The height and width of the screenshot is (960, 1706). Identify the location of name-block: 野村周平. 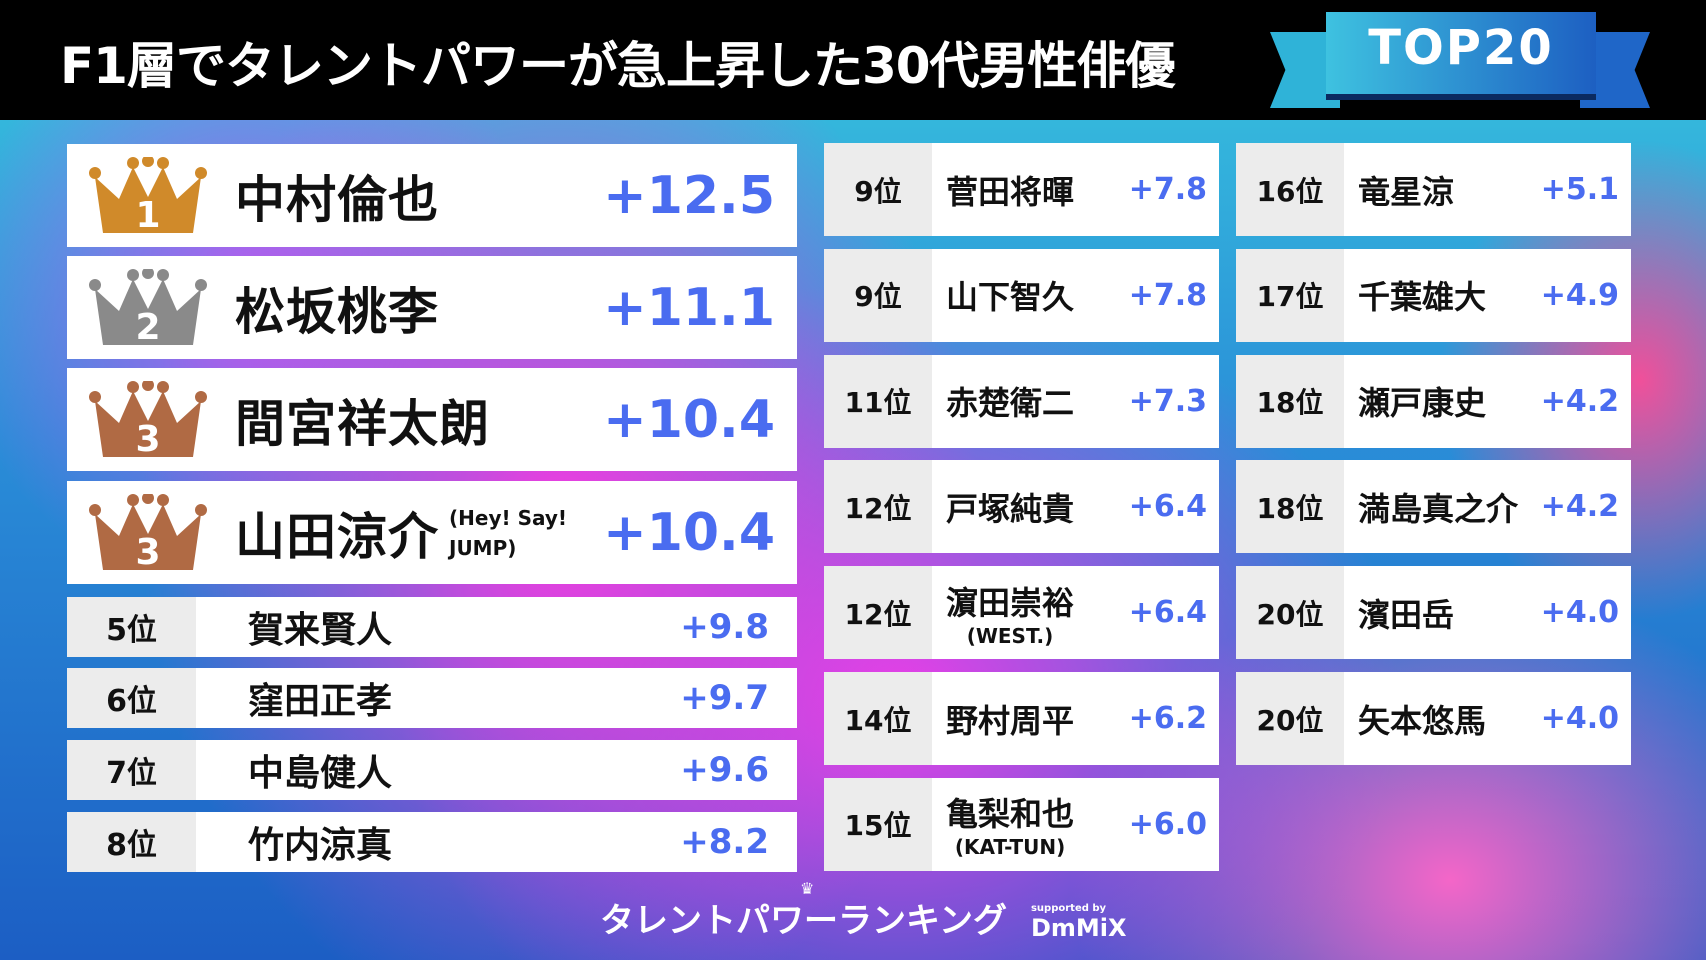
(1010, 719).